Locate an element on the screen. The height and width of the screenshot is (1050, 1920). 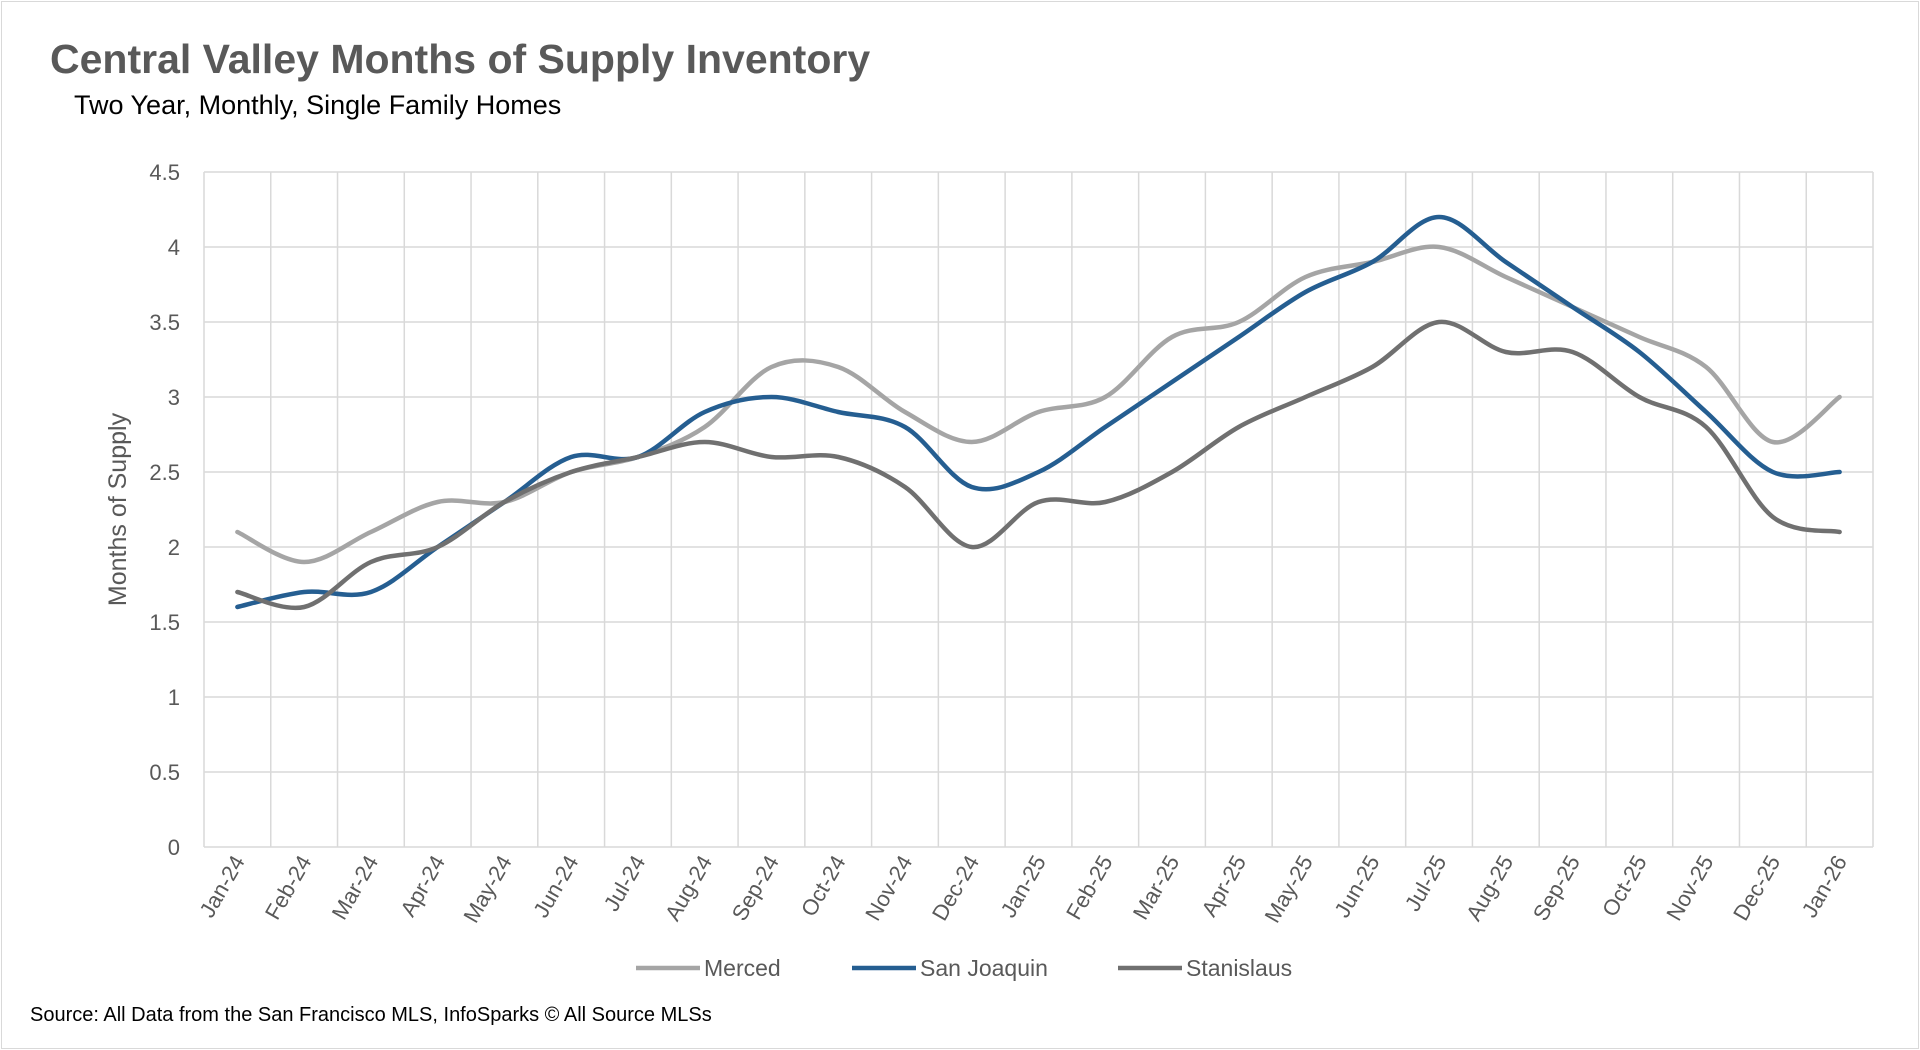
x-tick-label: Jan-26 is located at coordinates (1824, 886).